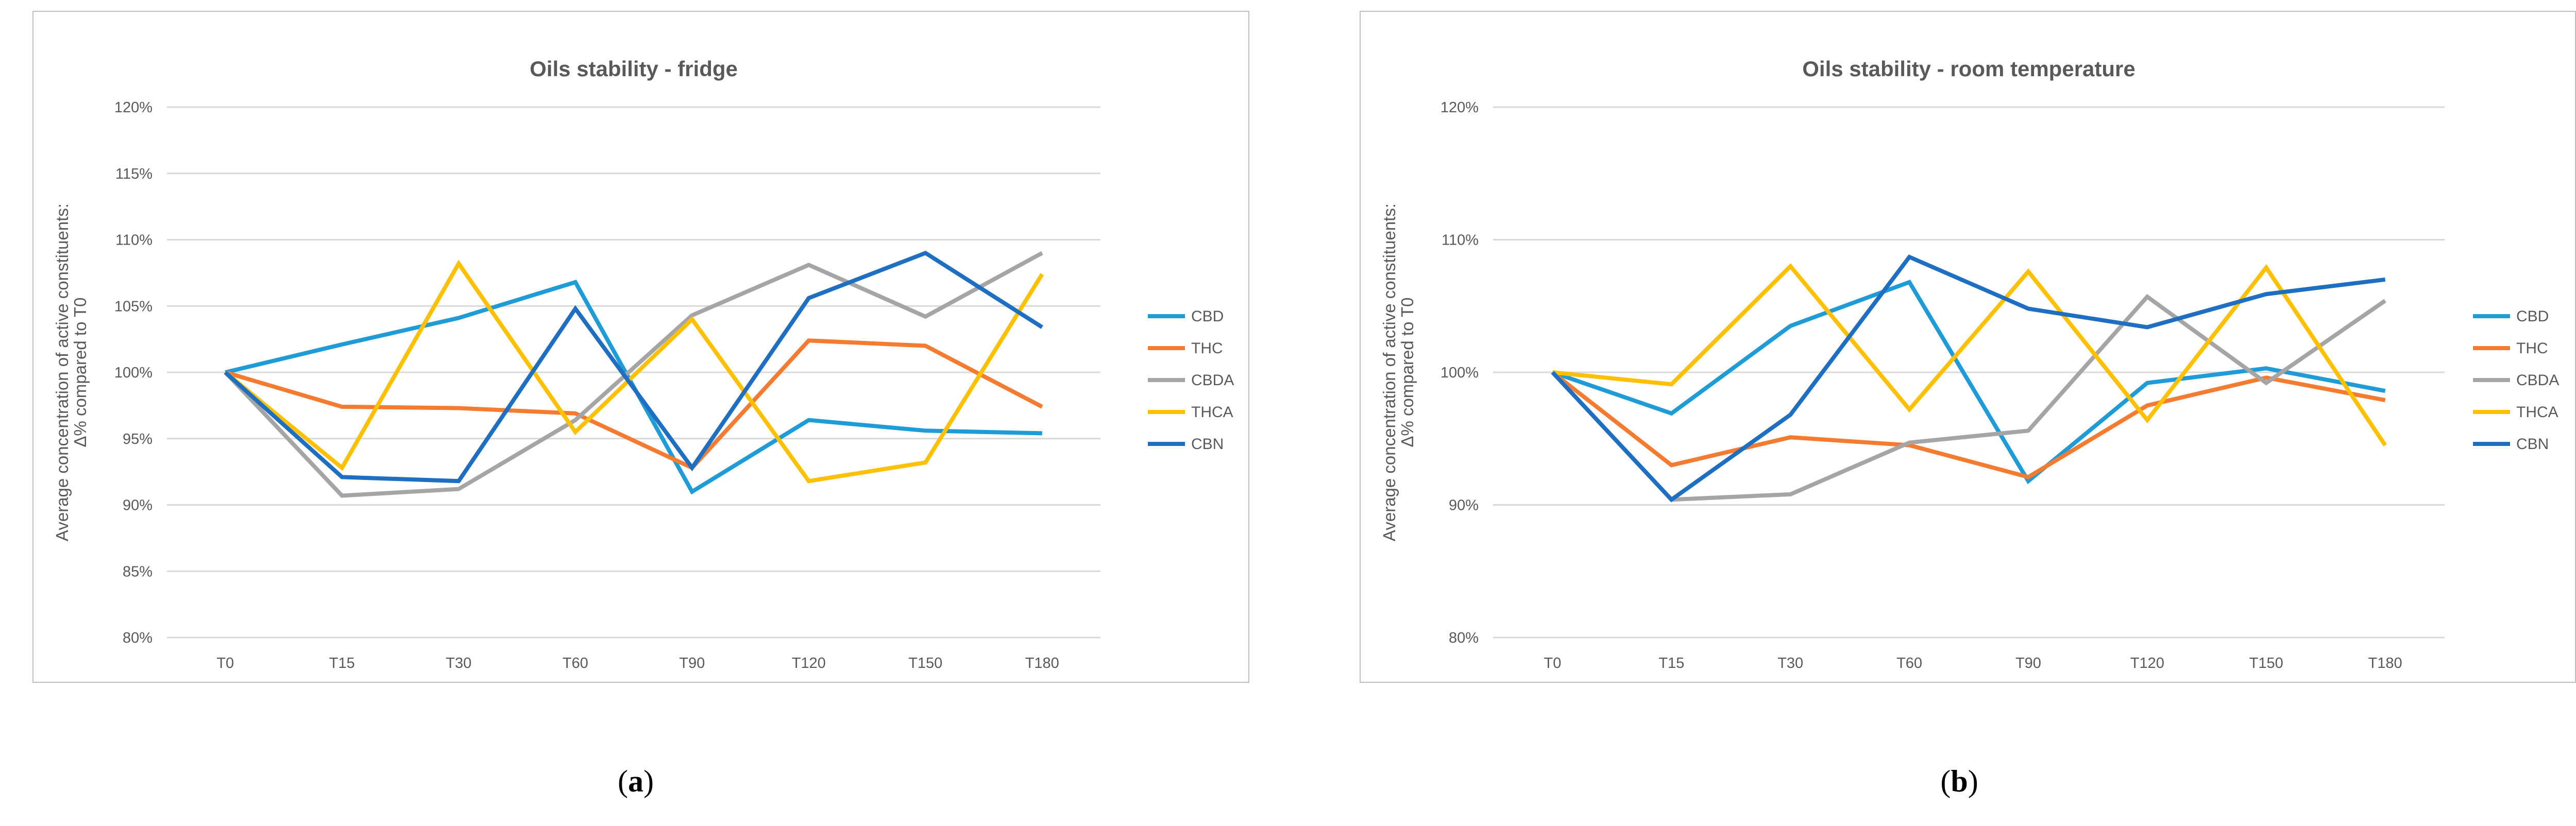 Image resolution: width=2576 pixels, height=826 pixels. Describe the element at coordinates (137, 439) in the screenshot. I see `y-tick-label: 95%` at that location.